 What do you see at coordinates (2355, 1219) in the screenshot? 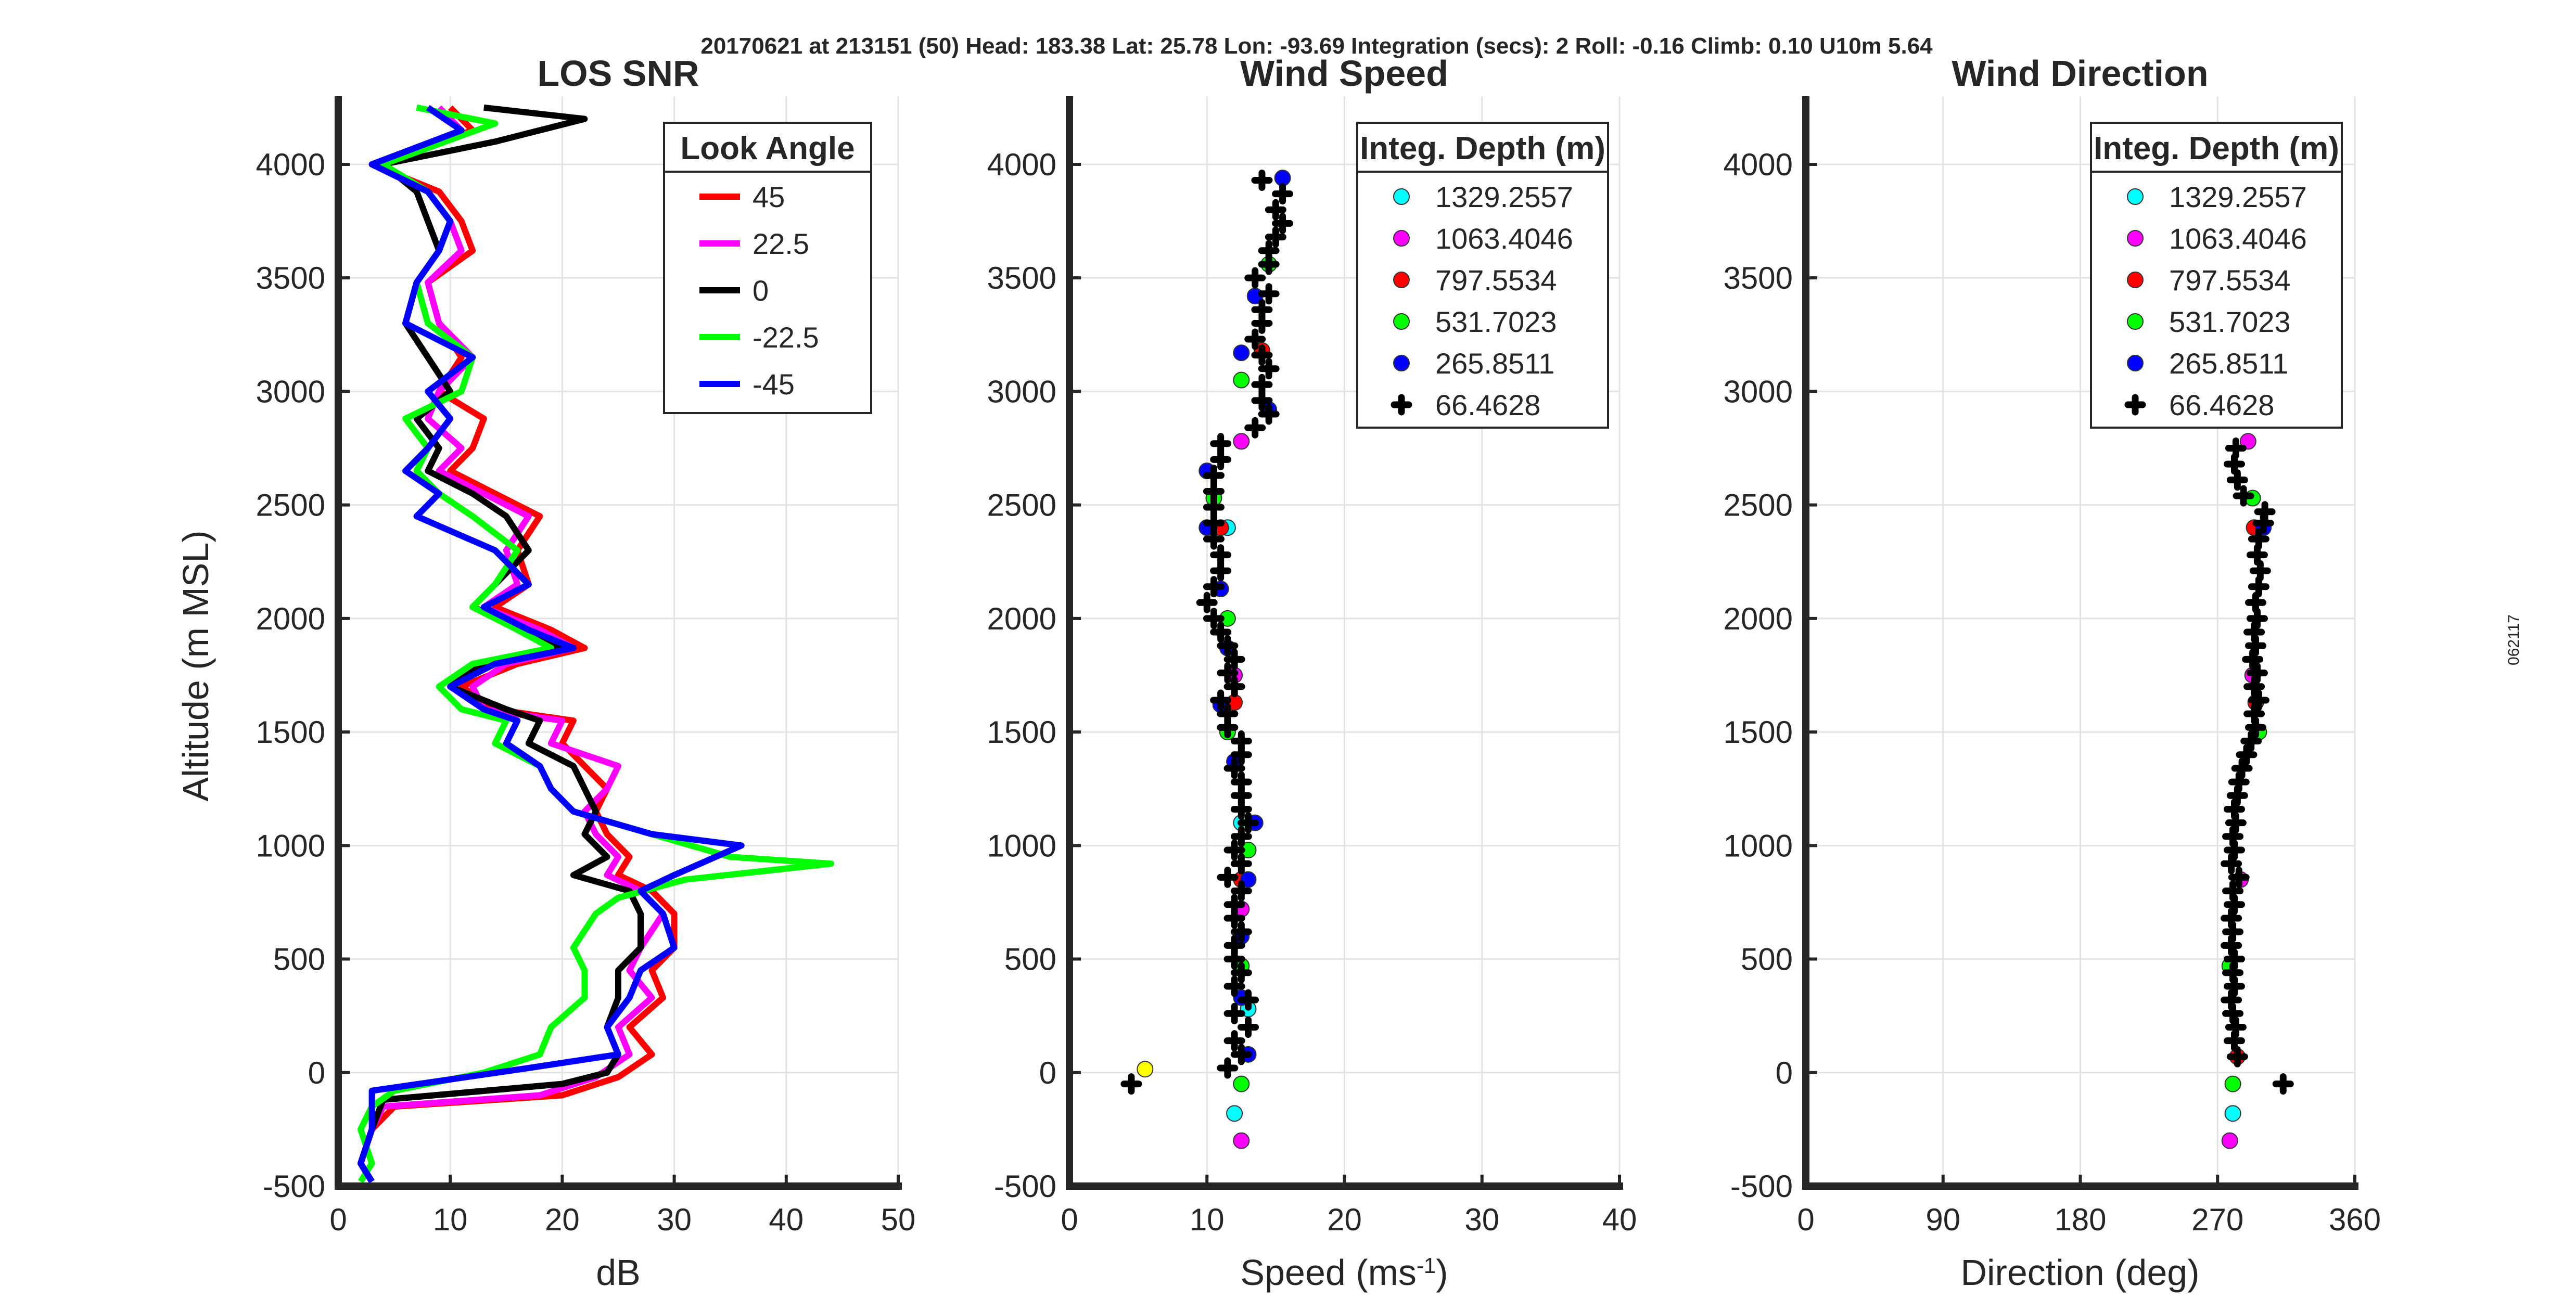
I see `direction-x-tick-label: 360` at bounding box center [2355, 1219].